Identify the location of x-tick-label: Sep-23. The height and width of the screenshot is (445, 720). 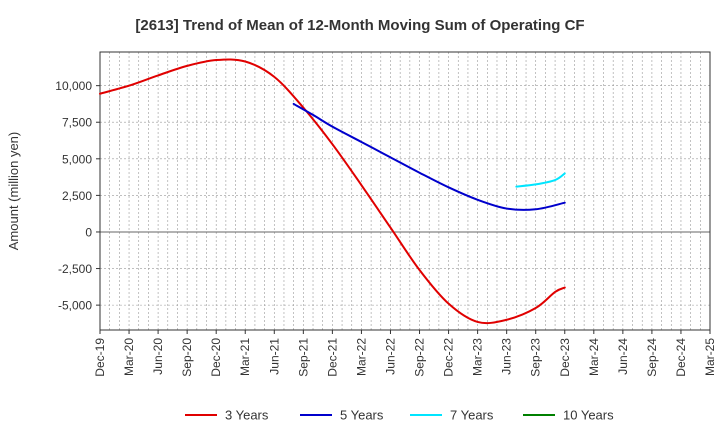
(536, 357).